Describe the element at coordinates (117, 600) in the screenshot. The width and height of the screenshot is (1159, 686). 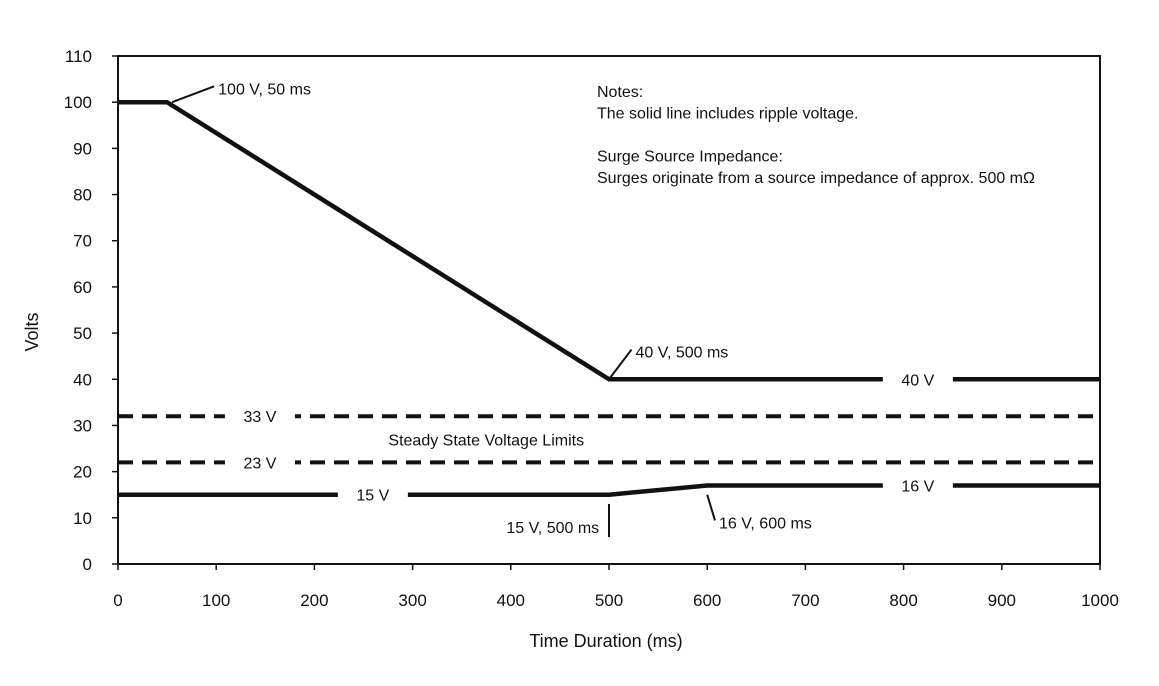
I see `x-tick-label: 0` at that location.